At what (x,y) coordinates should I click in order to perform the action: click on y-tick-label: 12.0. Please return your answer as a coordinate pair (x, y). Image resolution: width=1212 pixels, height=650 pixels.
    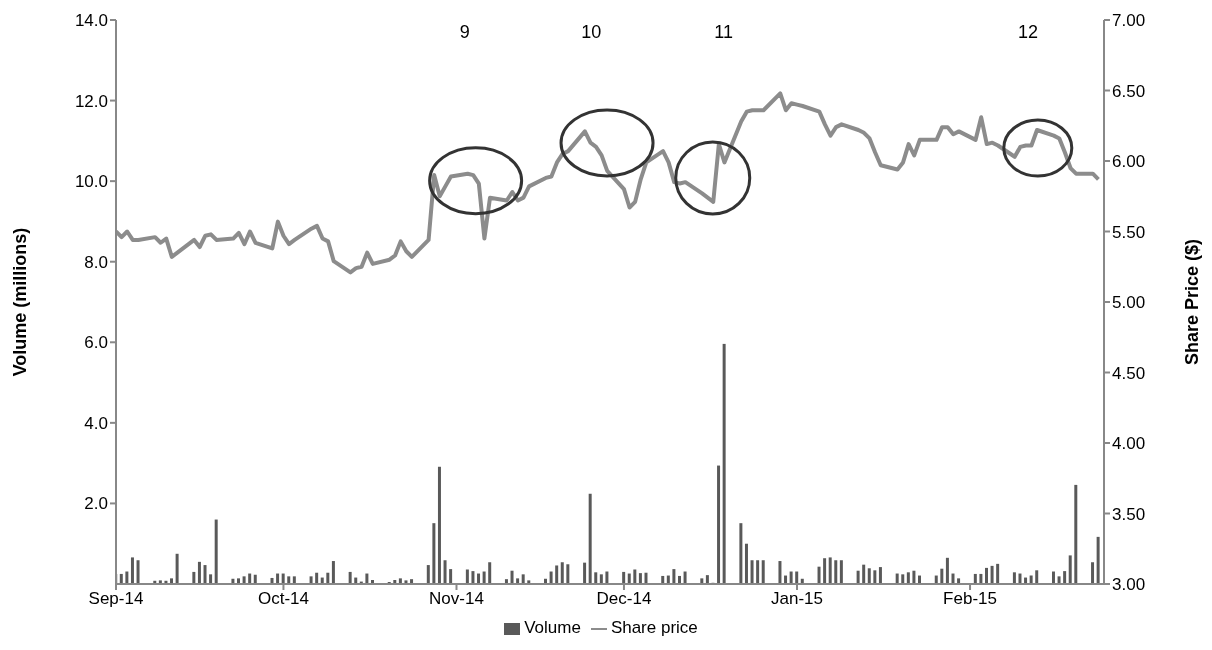
    Looking at the image, I should click on (91, 101).